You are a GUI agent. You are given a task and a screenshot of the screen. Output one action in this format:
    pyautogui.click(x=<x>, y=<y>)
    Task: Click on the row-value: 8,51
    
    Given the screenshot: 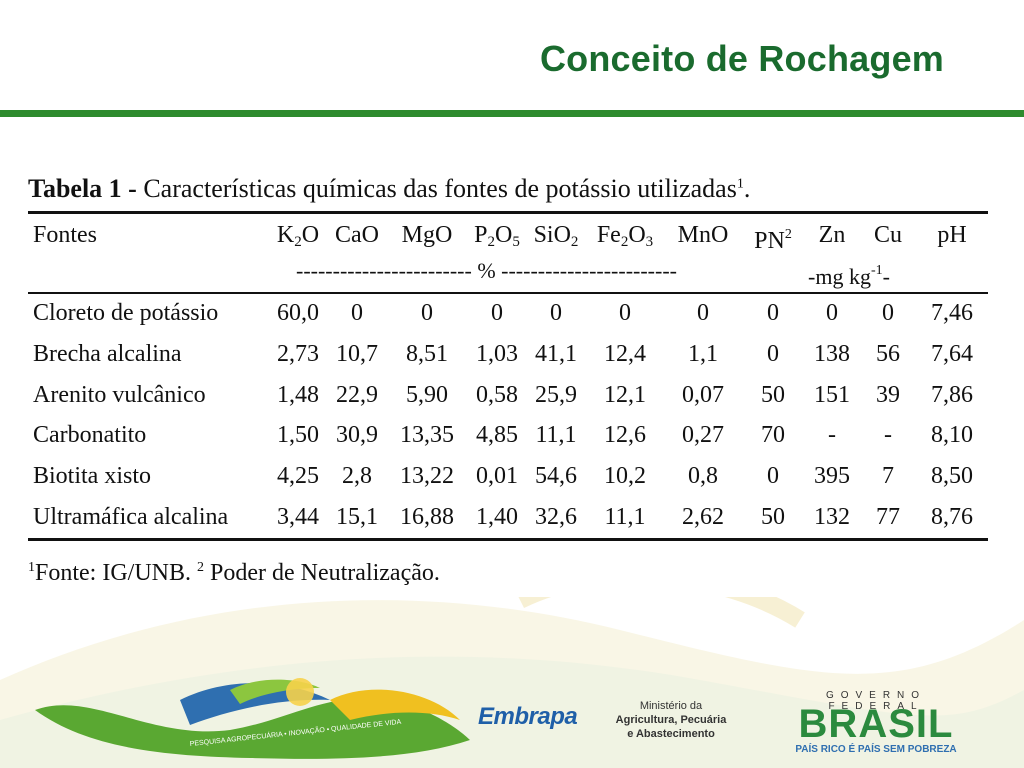 What is the action you would take?
    pyautogui.click(x=427, y=354)
    